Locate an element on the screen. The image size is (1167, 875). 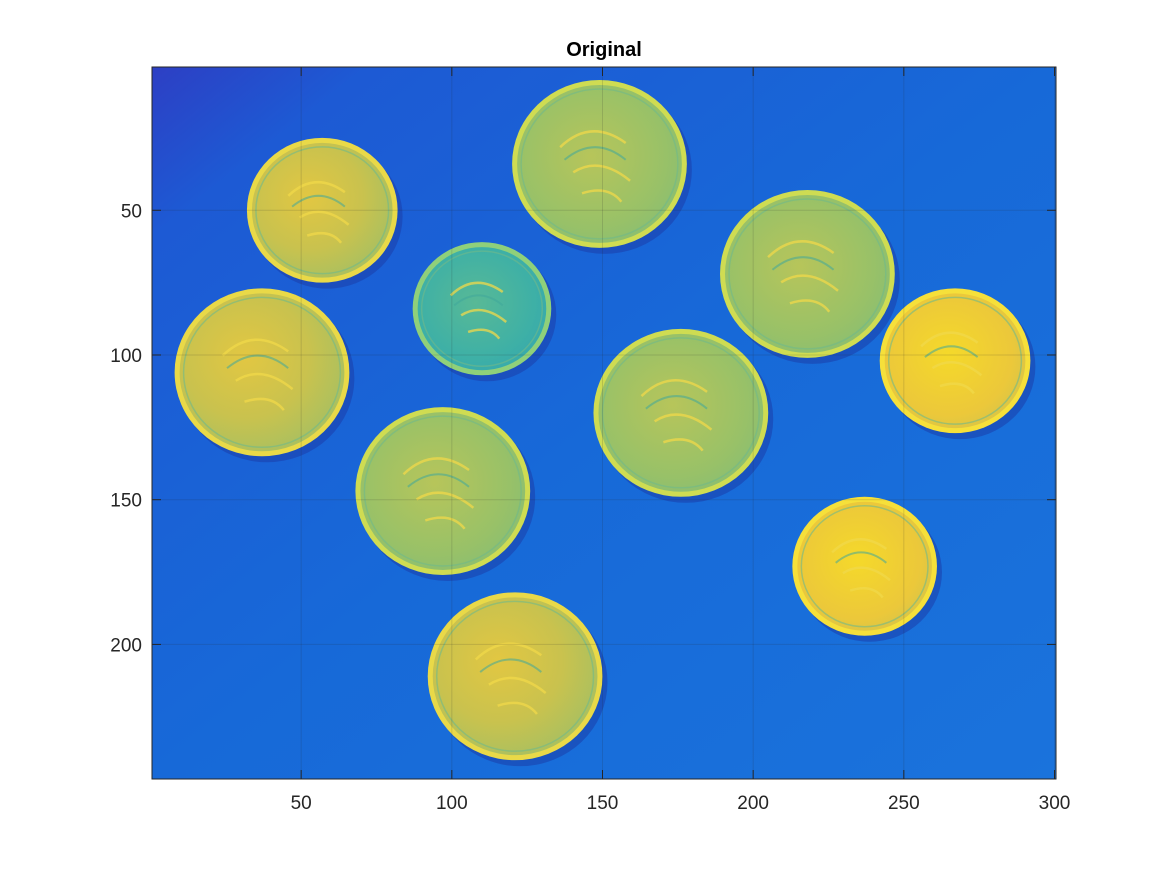
x-tick-label: 300 is located at coordinates (1055, 803).